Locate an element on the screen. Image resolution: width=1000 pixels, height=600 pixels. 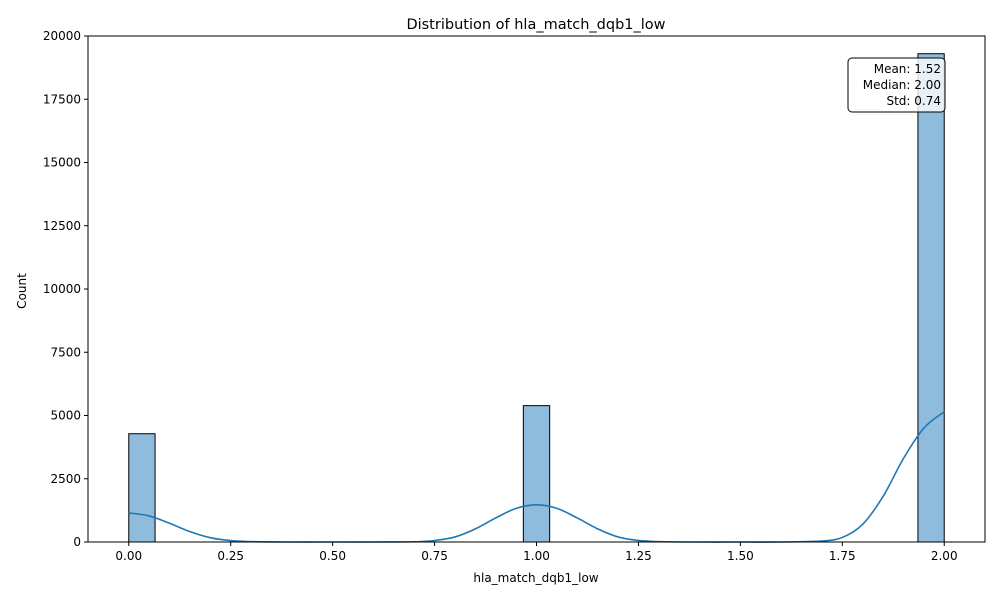
y-tick-label: 7500 is located at coordinates (65, 352).